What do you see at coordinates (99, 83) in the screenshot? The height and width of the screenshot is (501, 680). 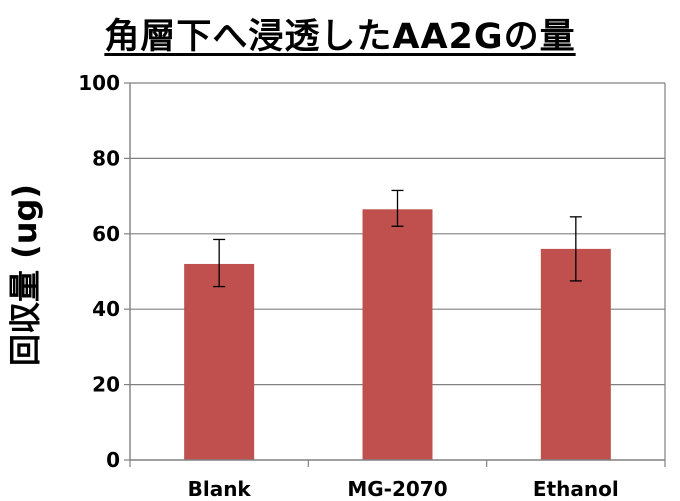 I see `y-tick-label: 100` at bounding box center [99, 83].